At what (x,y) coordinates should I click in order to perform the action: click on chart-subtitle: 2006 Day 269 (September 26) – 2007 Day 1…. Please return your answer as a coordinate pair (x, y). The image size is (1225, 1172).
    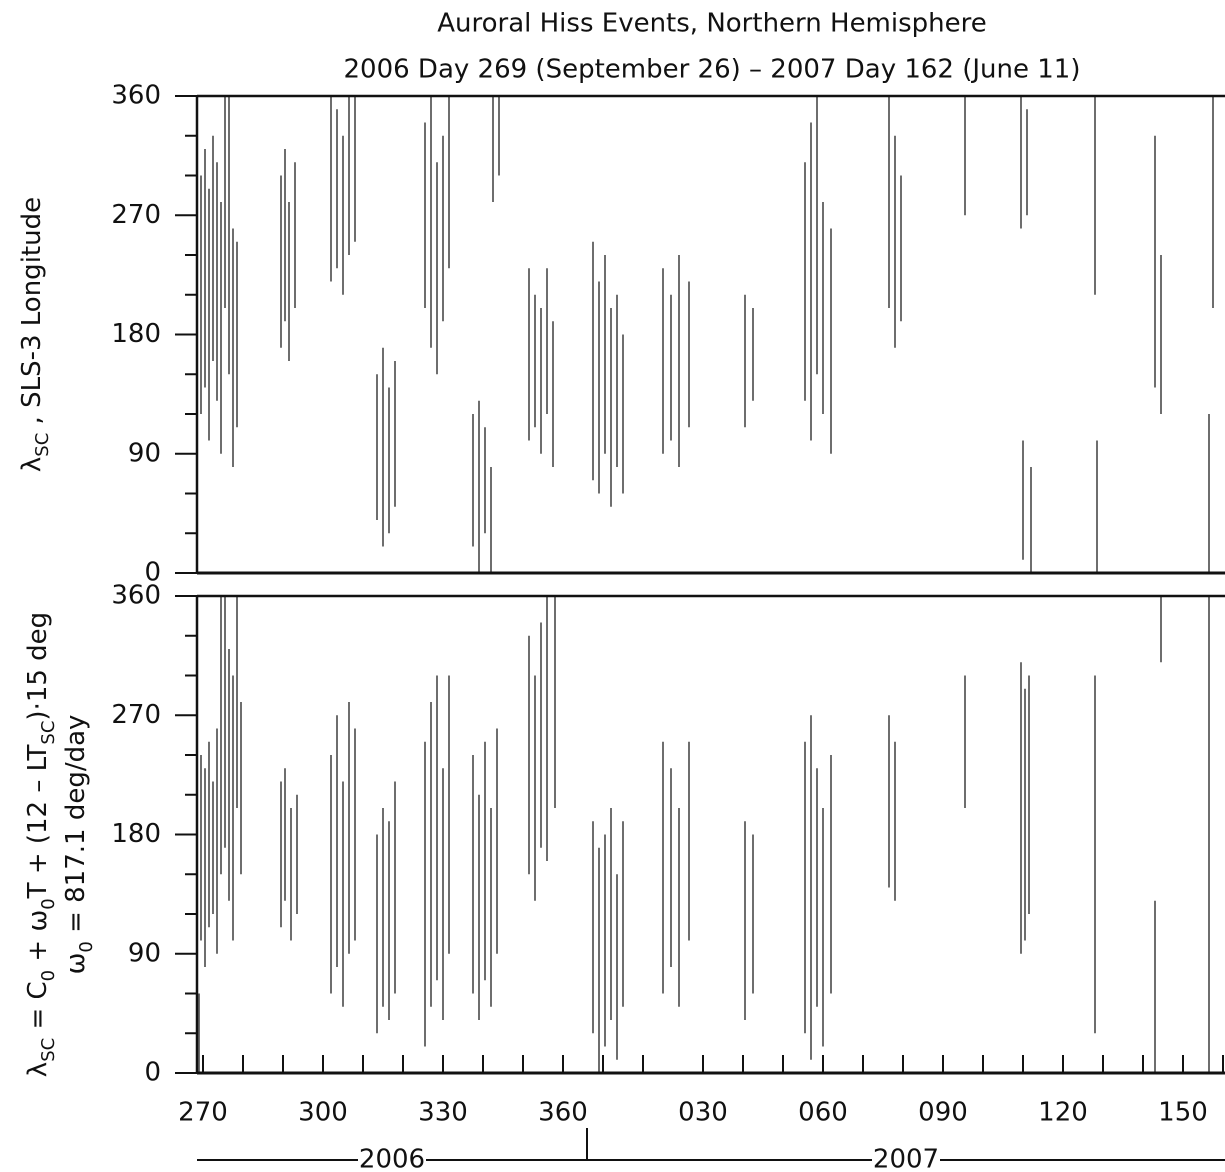
    Looking at the image, I should click on (712, 70).